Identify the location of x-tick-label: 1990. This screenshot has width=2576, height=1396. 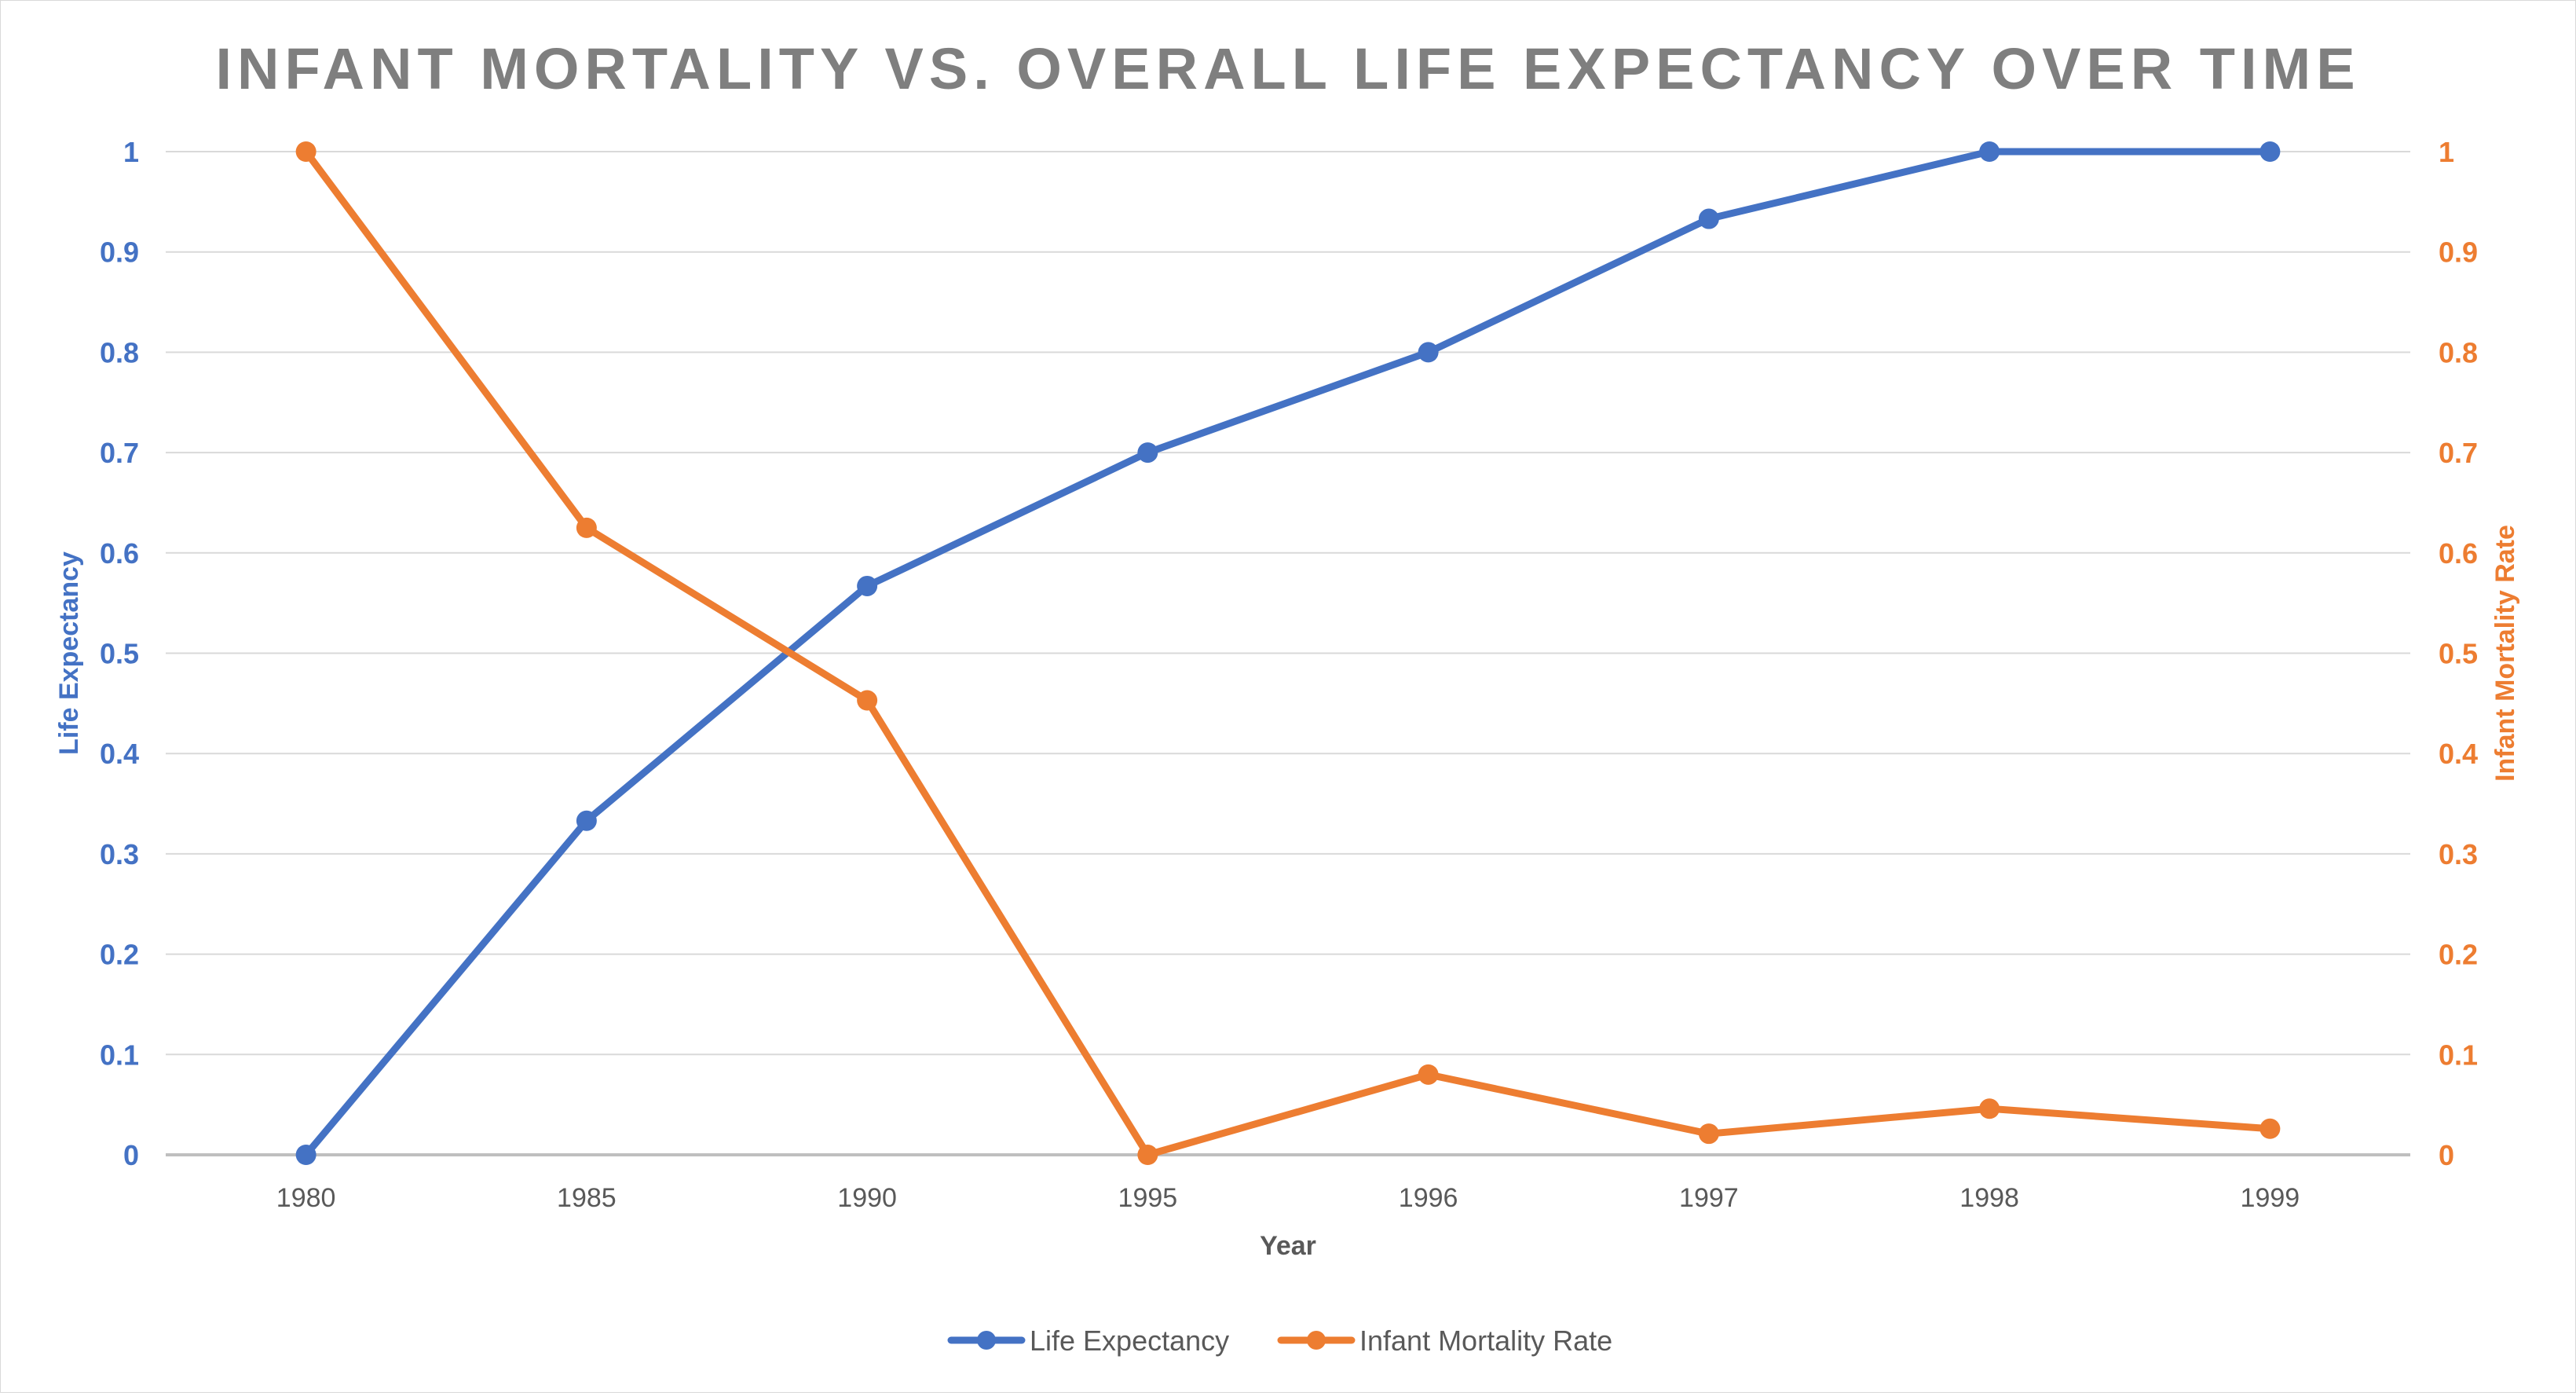
(867, 1198).